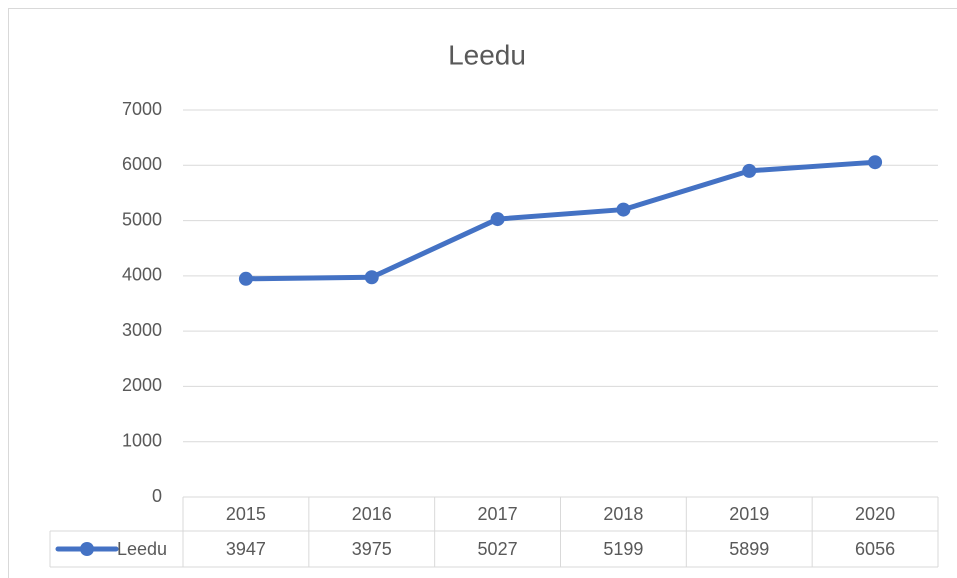 The width and height of the screenshot is (957, 578). I want to click on y-tick-label: 1000, so click(142, 440).